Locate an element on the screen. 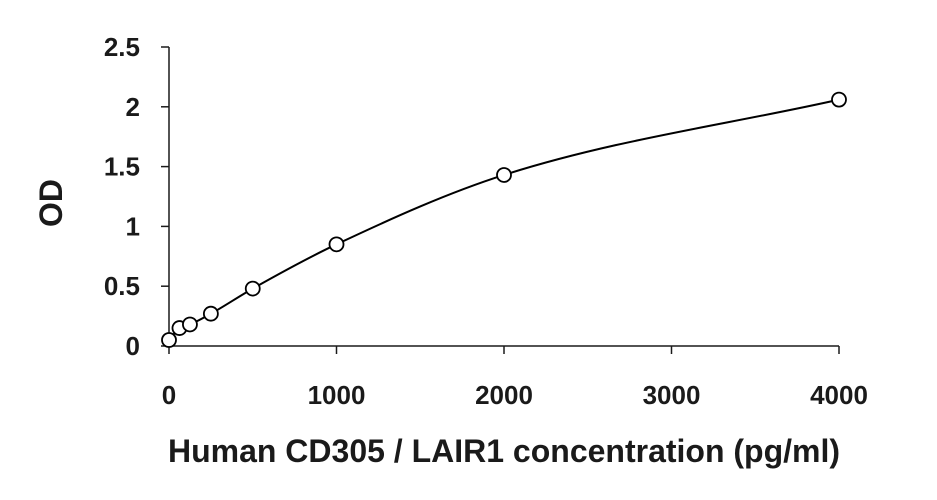 The image size is (937, 500). y-axis-title: OD is located at coordinates (51, 203).